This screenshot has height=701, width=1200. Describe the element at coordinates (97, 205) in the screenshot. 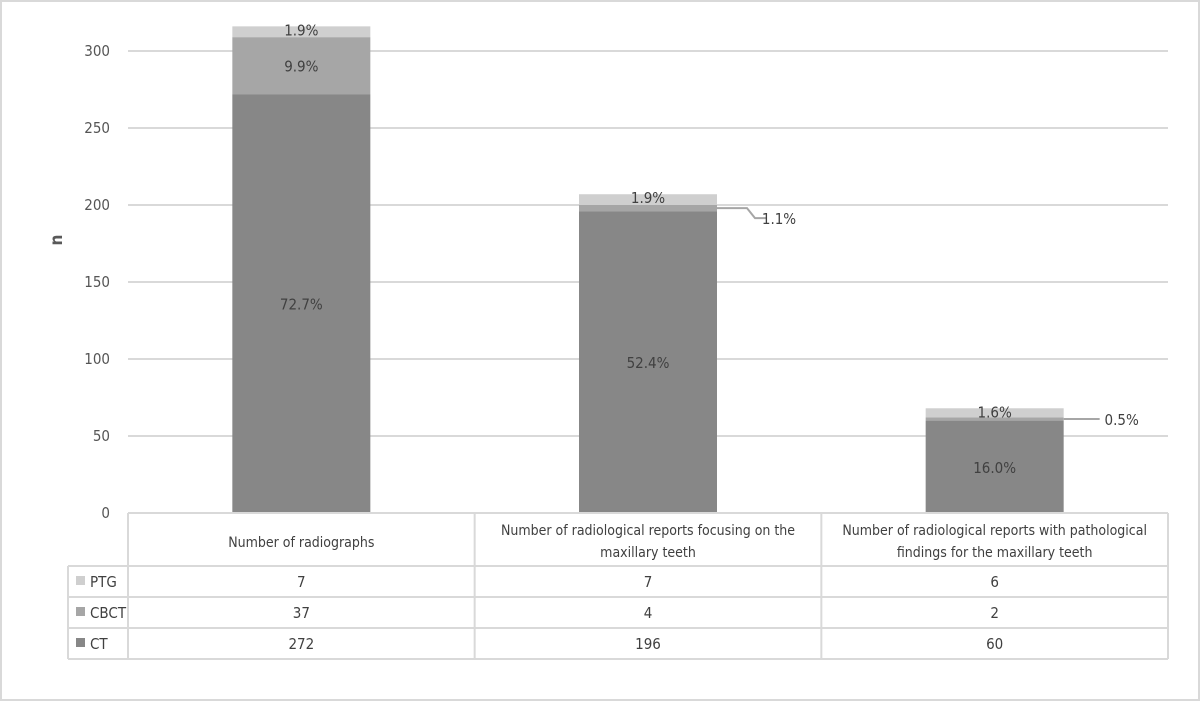

I see `y-tick-label: 200` at that location.